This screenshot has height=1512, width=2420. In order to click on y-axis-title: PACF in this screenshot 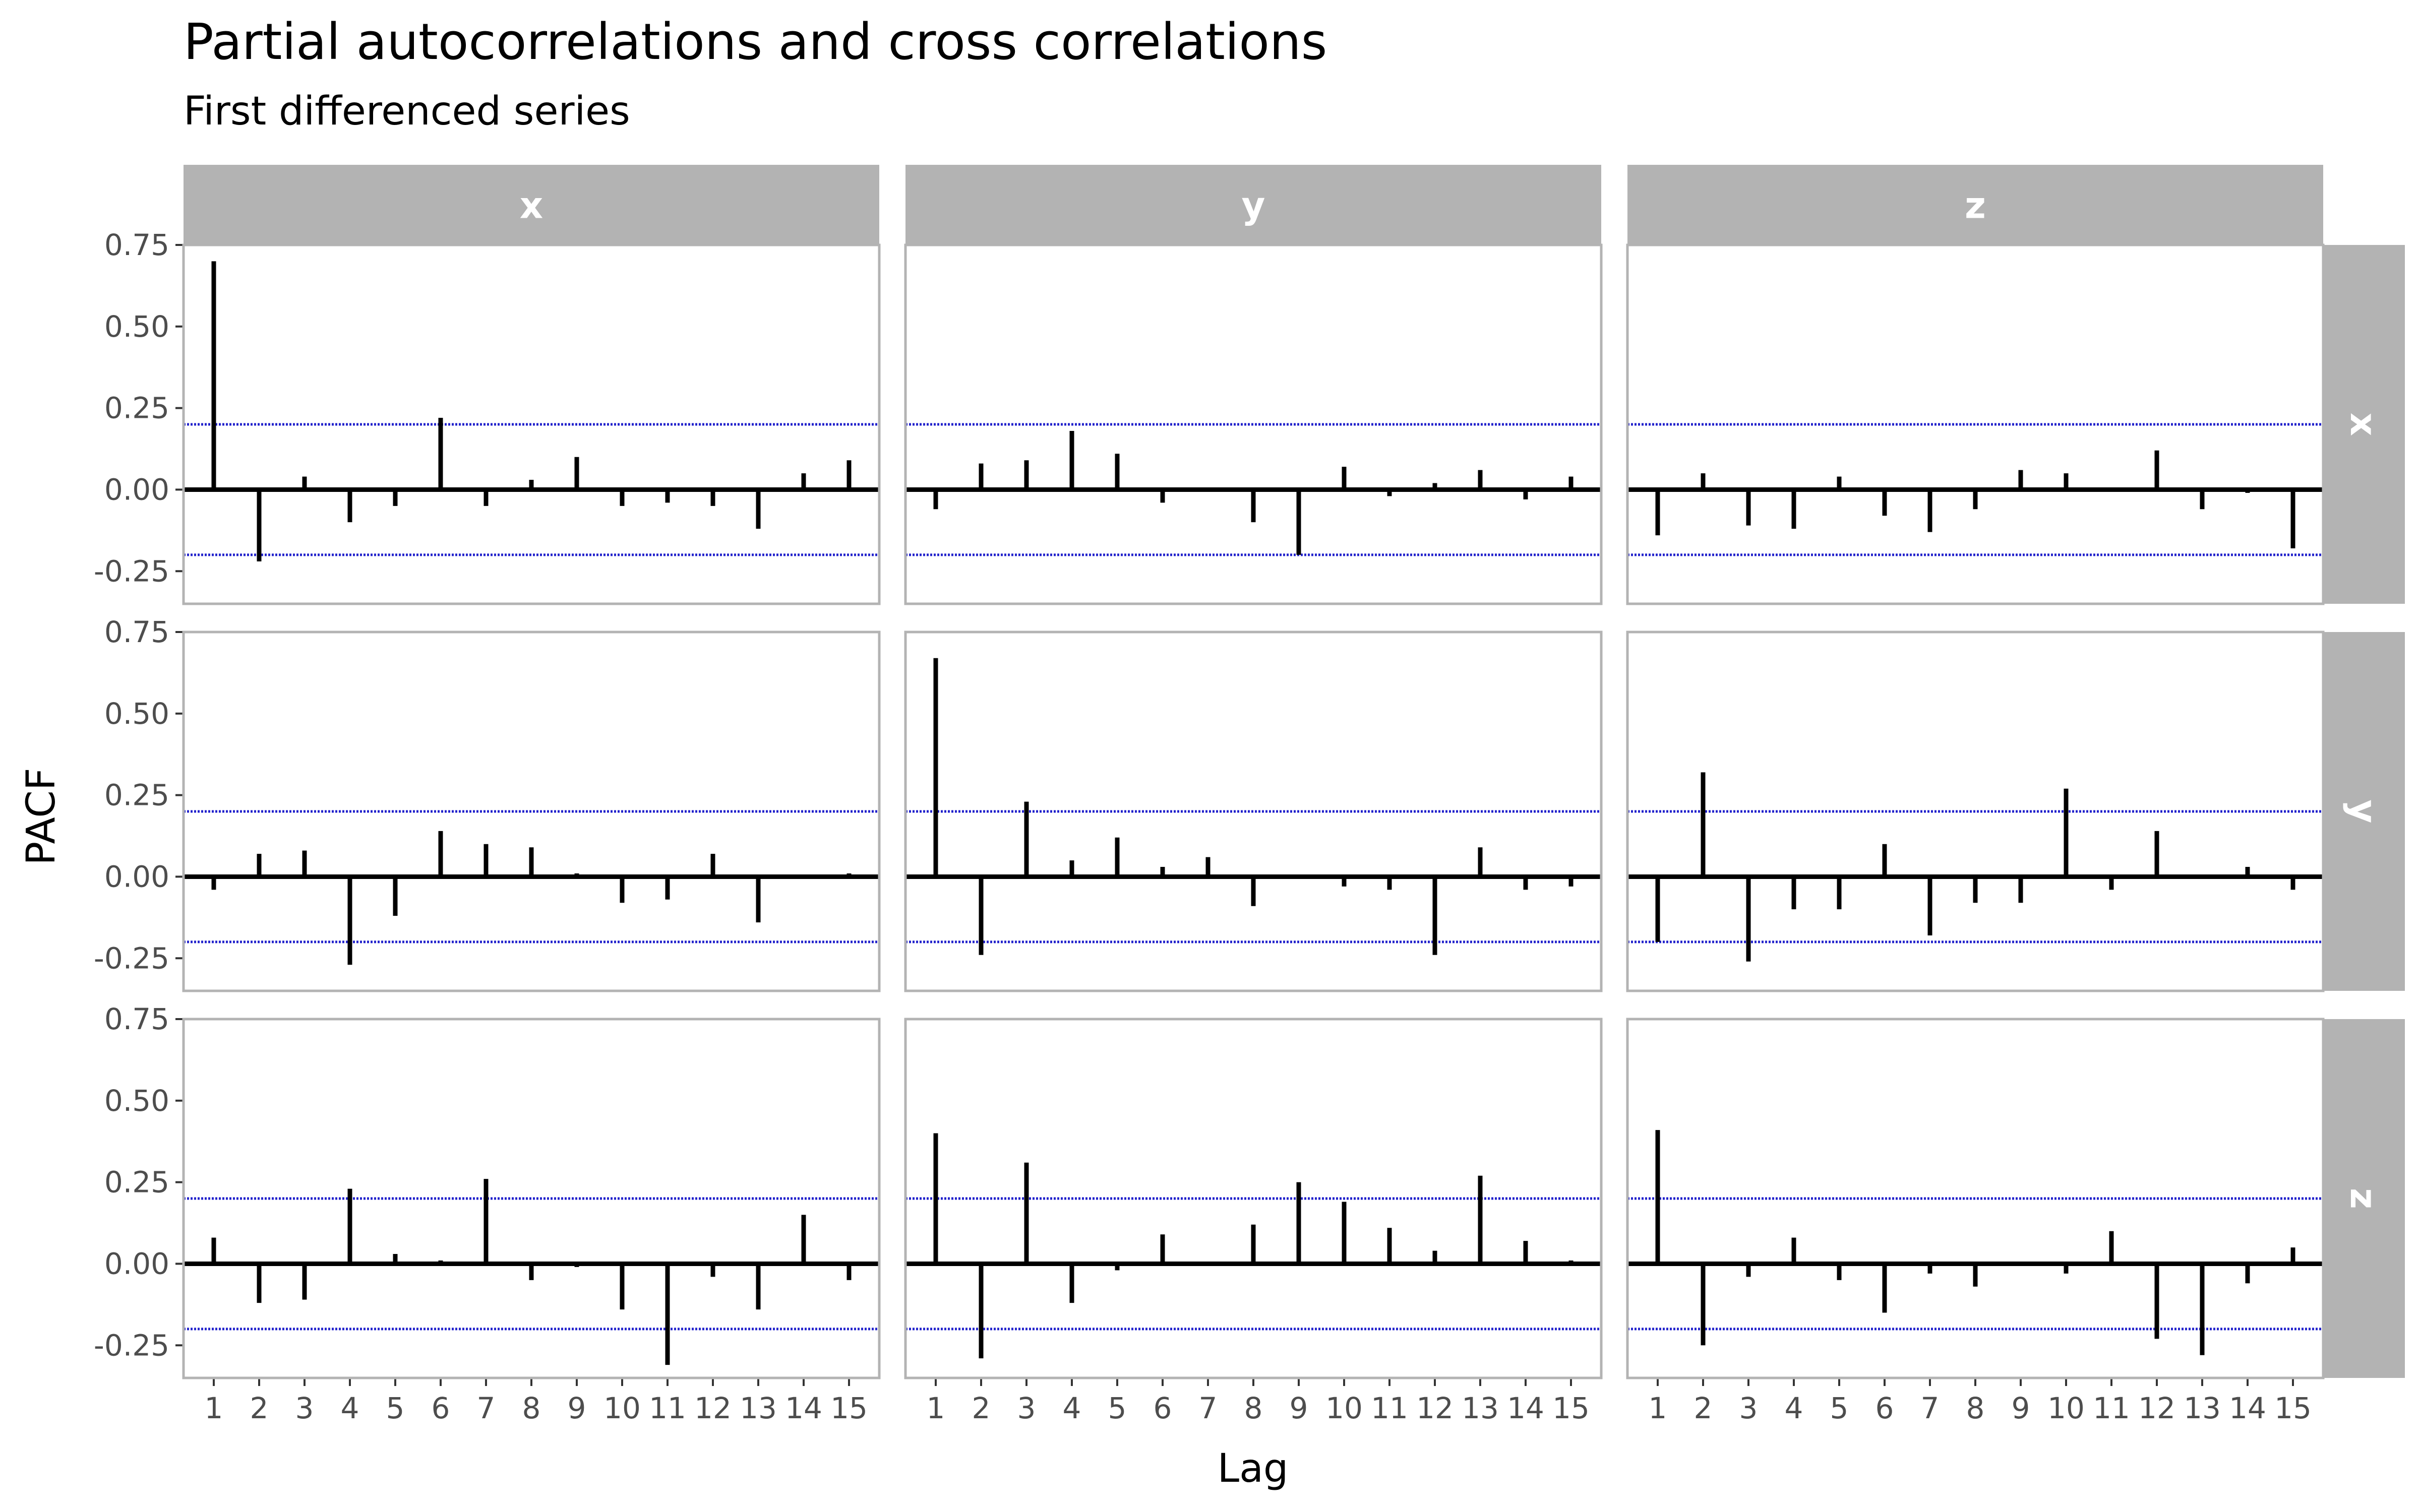, I will do `click(41, 817)`.